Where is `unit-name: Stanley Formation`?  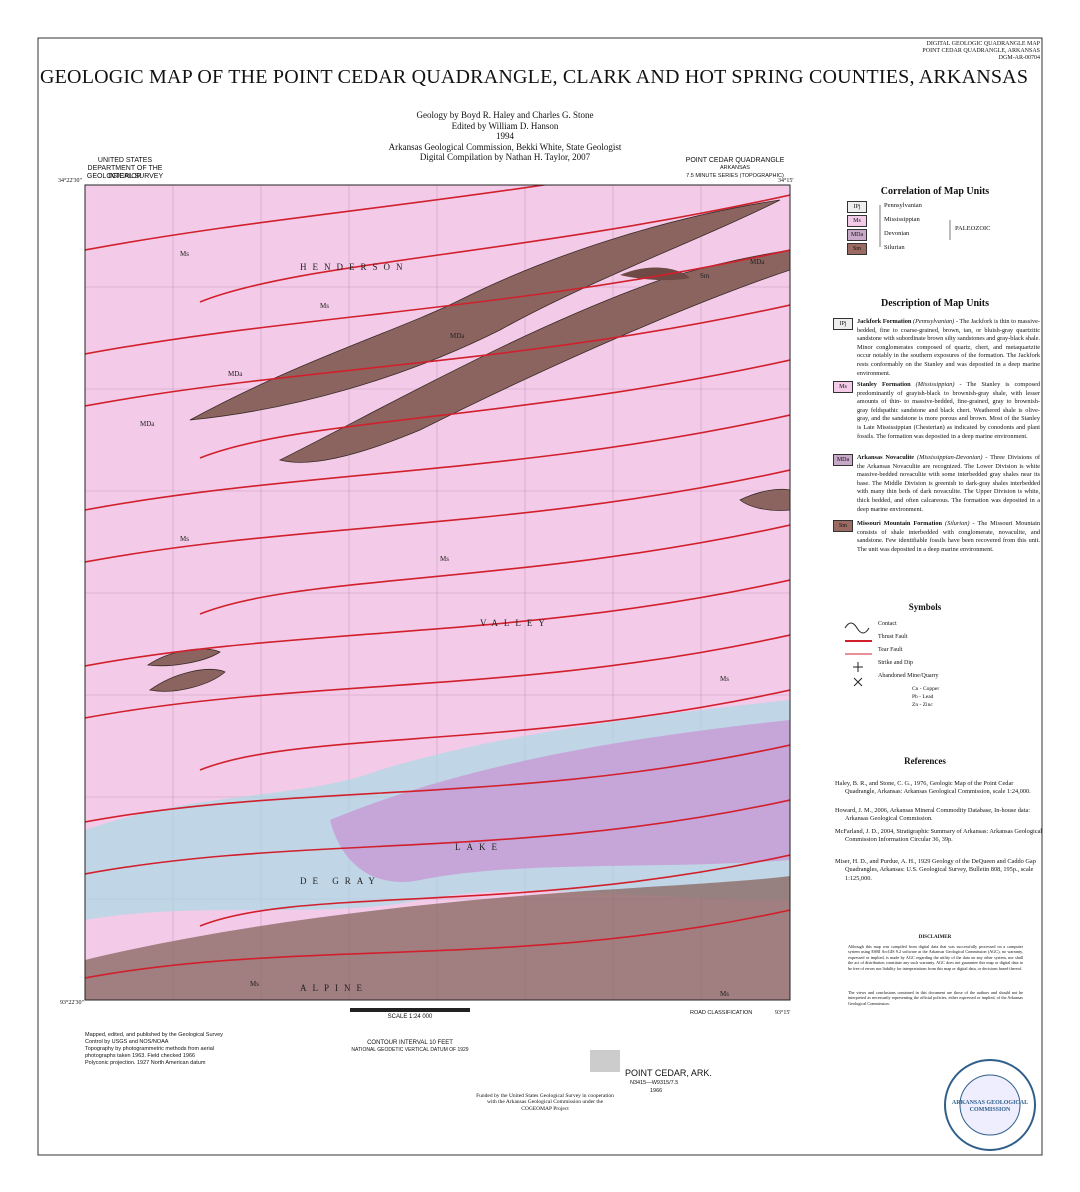
unit-name: Stanley Formation is located at coordinates (884, 384).